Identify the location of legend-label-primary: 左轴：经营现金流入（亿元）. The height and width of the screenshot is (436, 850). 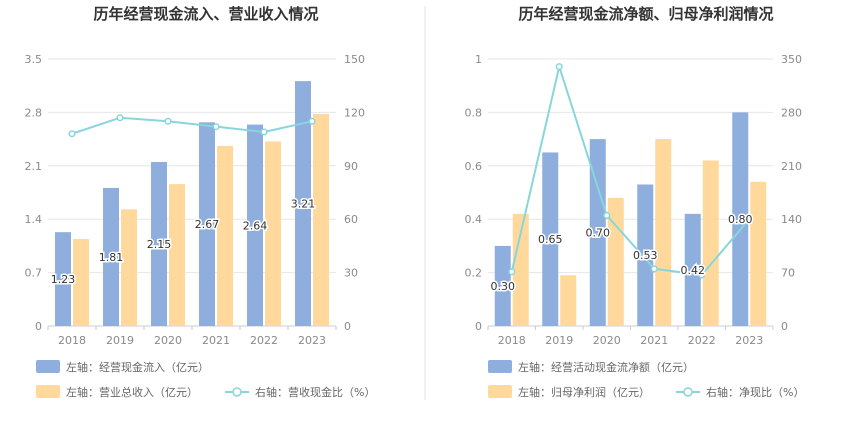
(137, 367).